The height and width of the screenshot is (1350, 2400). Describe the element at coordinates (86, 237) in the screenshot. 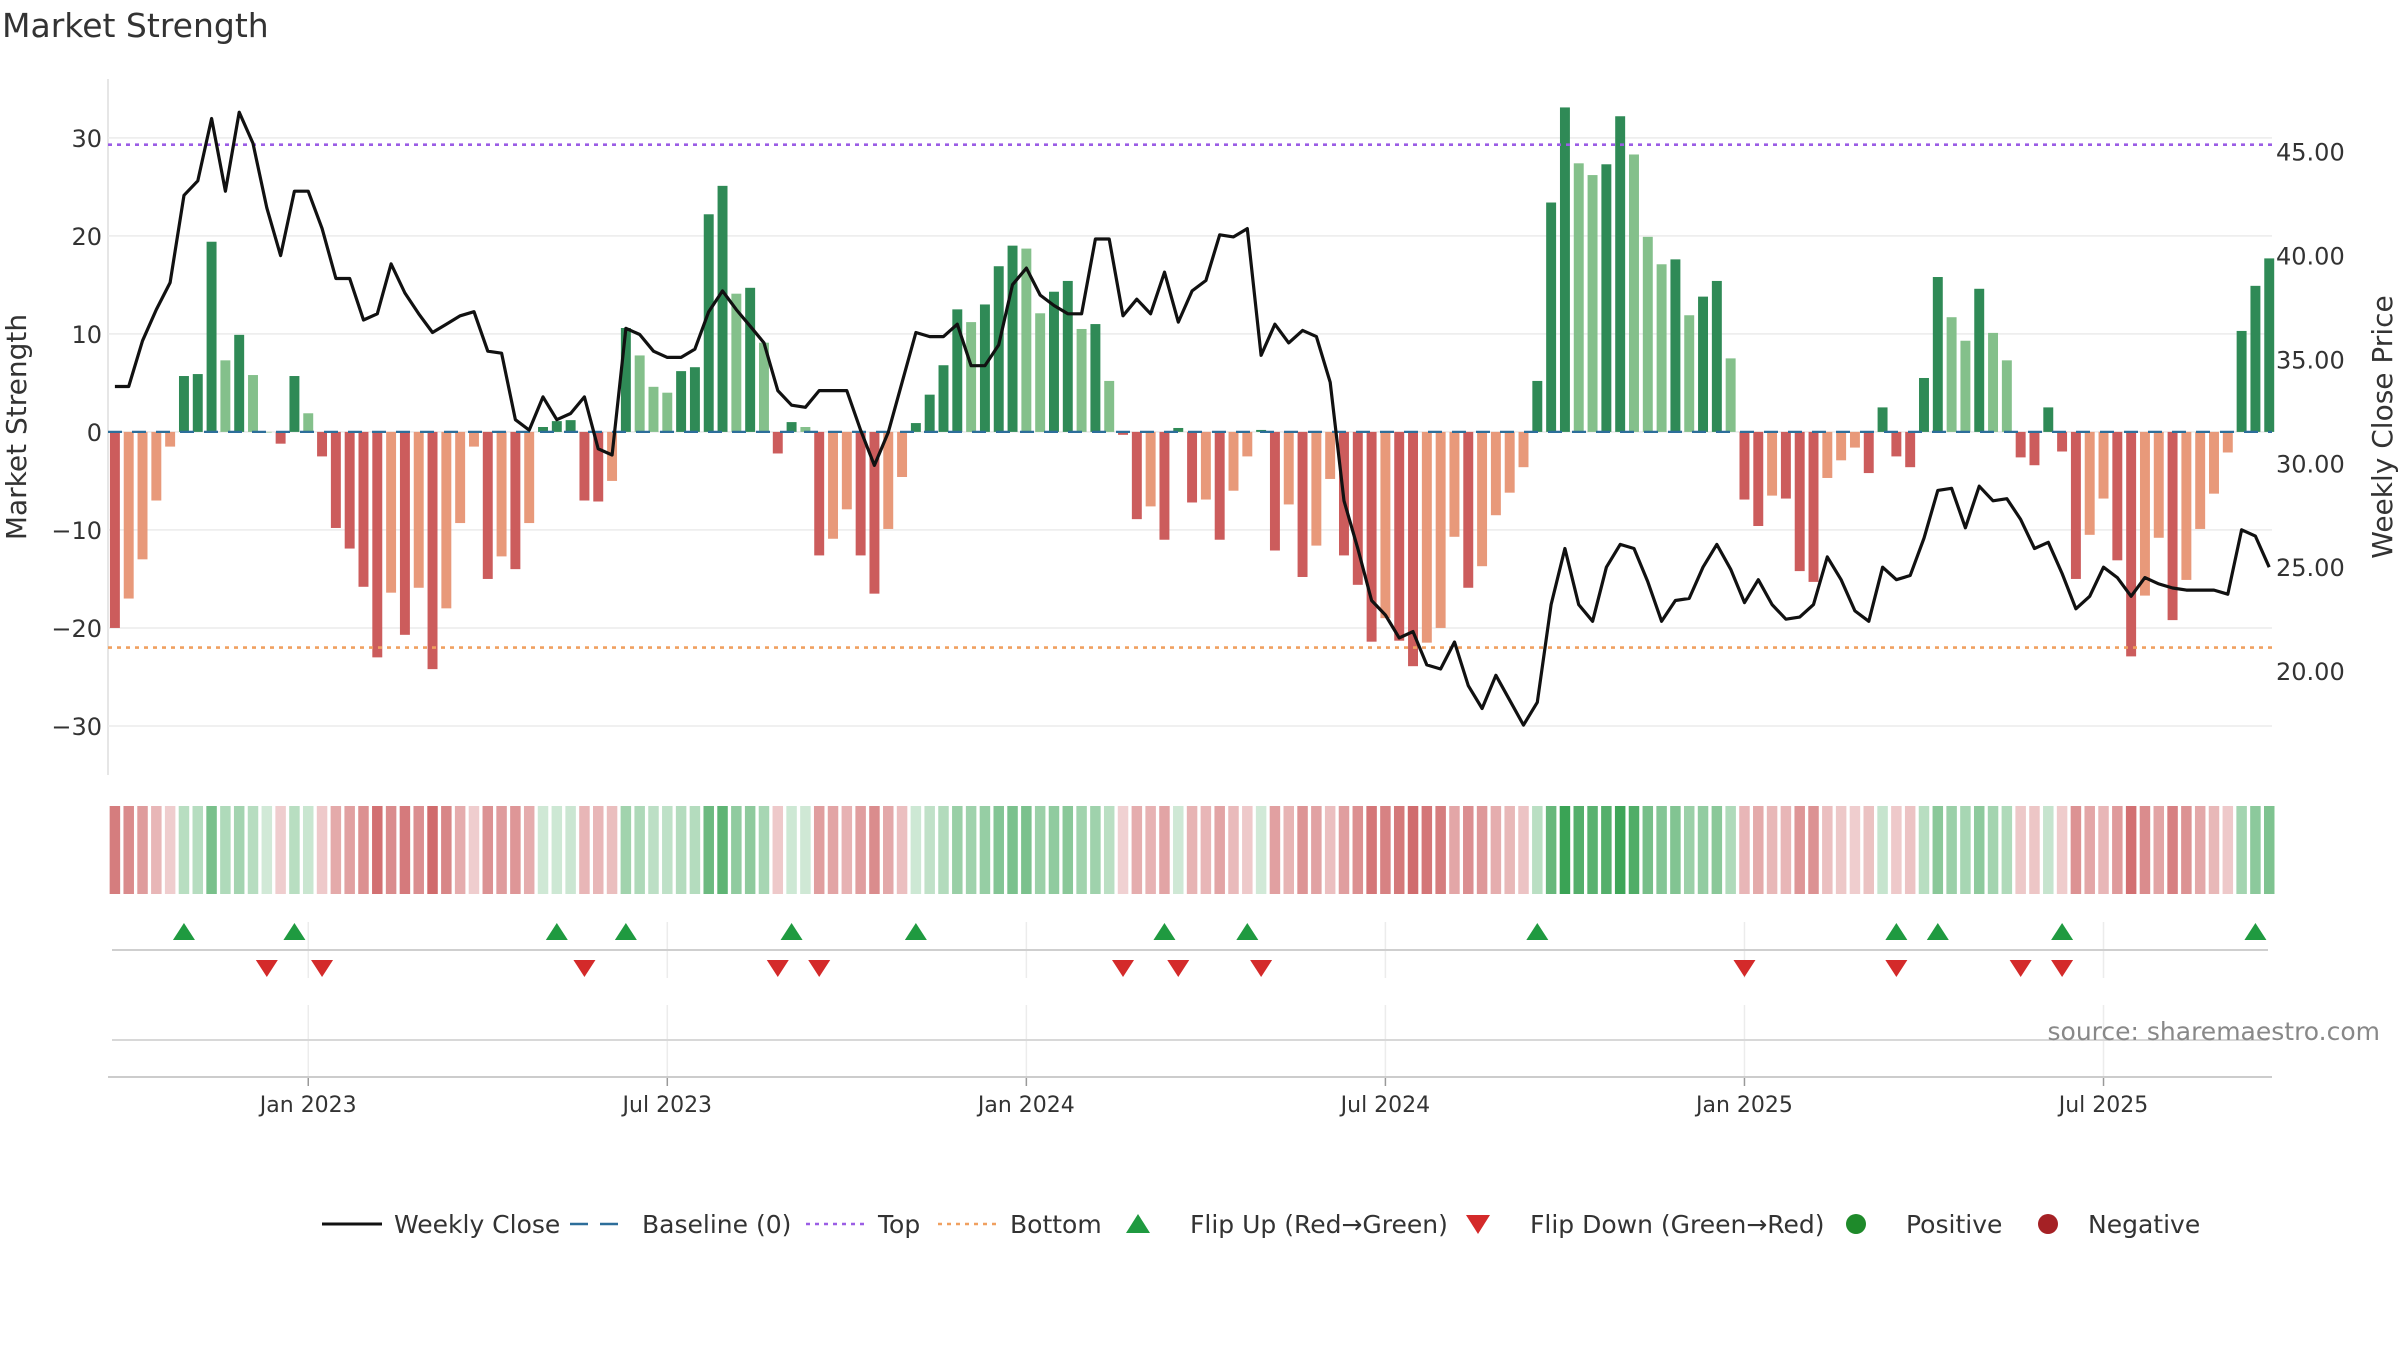

I see `left-tick-label: 20` at that location.